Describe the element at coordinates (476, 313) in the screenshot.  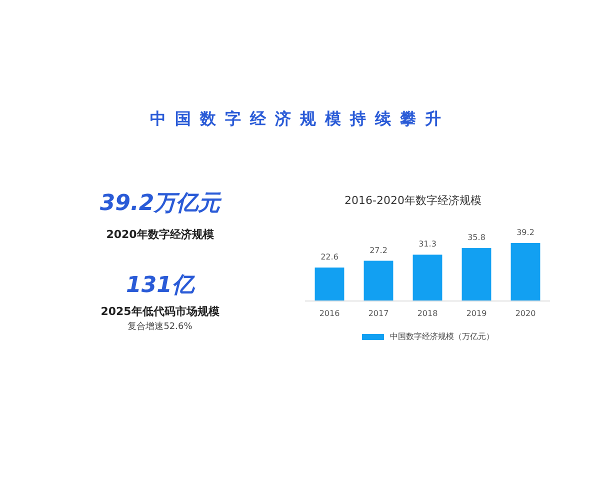
I see `x-tick-label: 2019` at that location.